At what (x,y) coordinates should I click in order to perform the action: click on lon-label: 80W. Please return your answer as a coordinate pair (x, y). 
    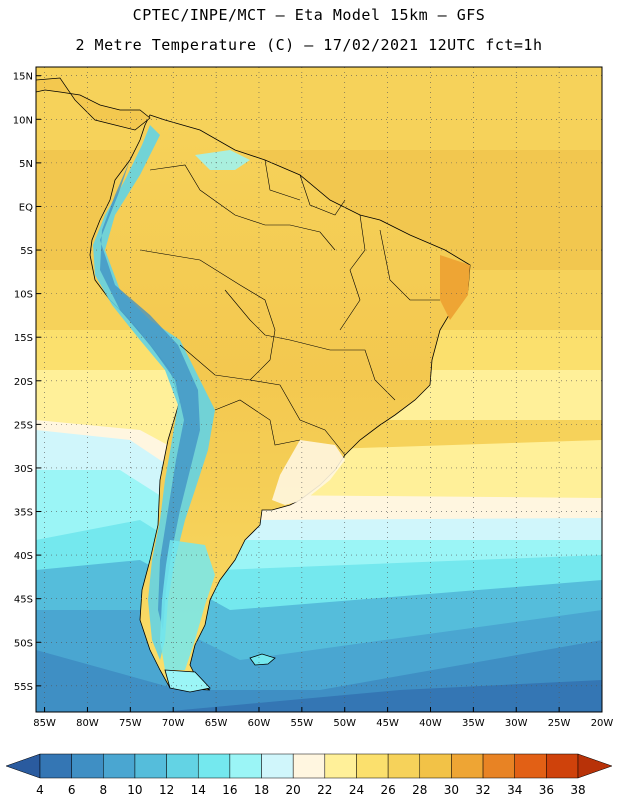
    Looking at the image, I should click on (87, 723).